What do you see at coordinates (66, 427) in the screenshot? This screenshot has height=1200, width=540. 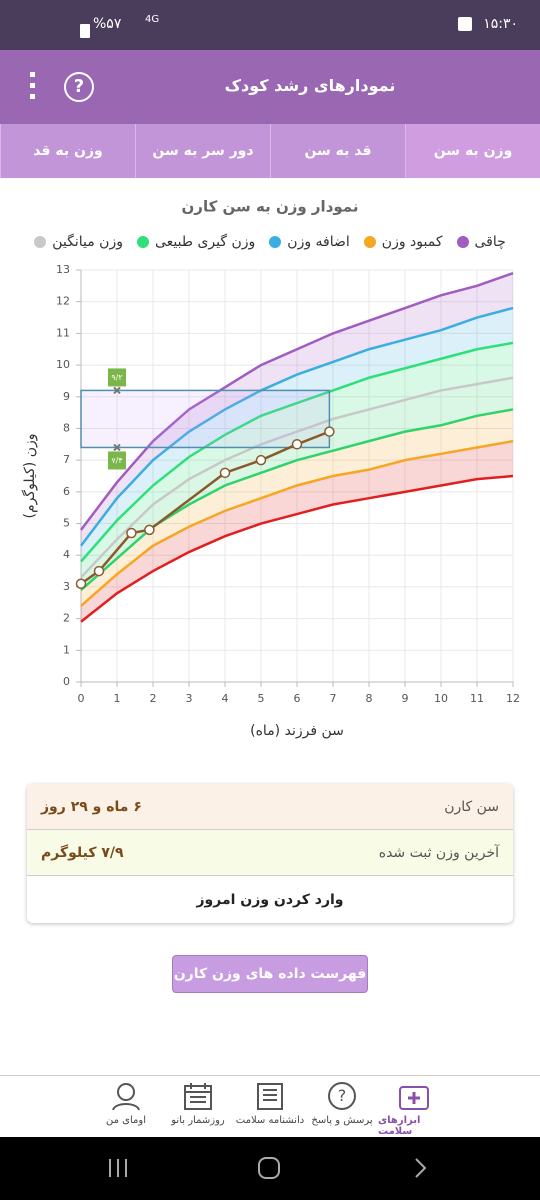 I see `y-tick-label: 8` at bounding box center [66, 427].